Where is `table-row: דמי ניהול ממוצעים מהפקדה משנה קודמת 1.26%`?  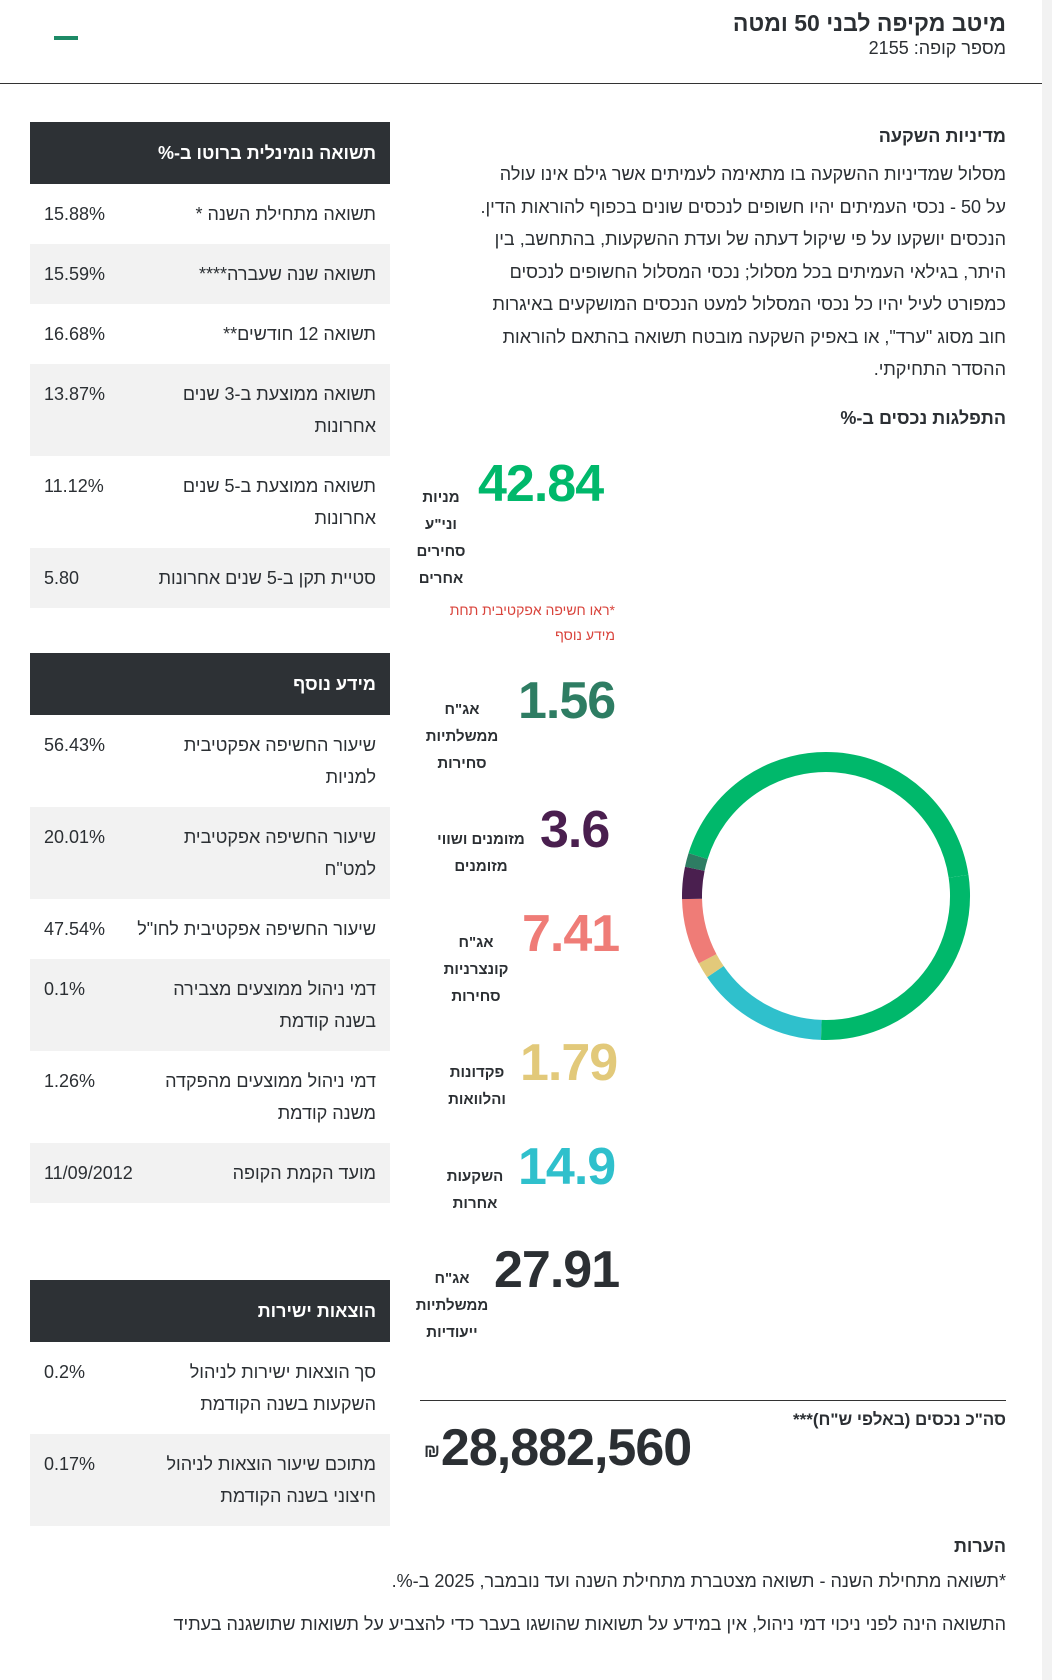 table-row: דמי ניהול ממוצעים מהפקדה משנה קודמת 1.26% is located at coordinates (210, 1097).